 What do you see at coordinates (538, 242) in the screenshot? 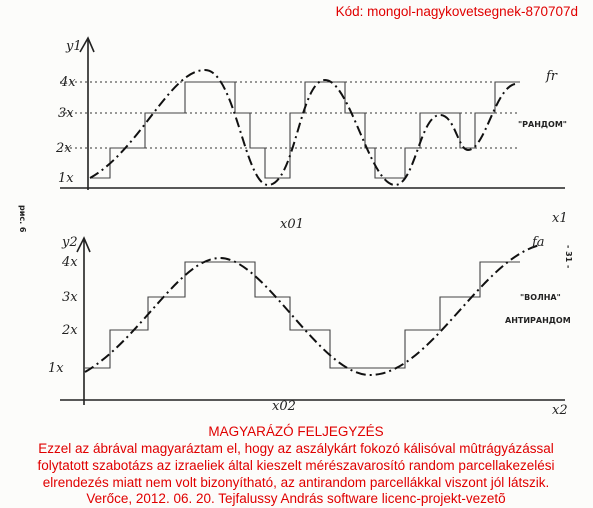
I see `curve-label: fa` at bounding box center [538, 242].